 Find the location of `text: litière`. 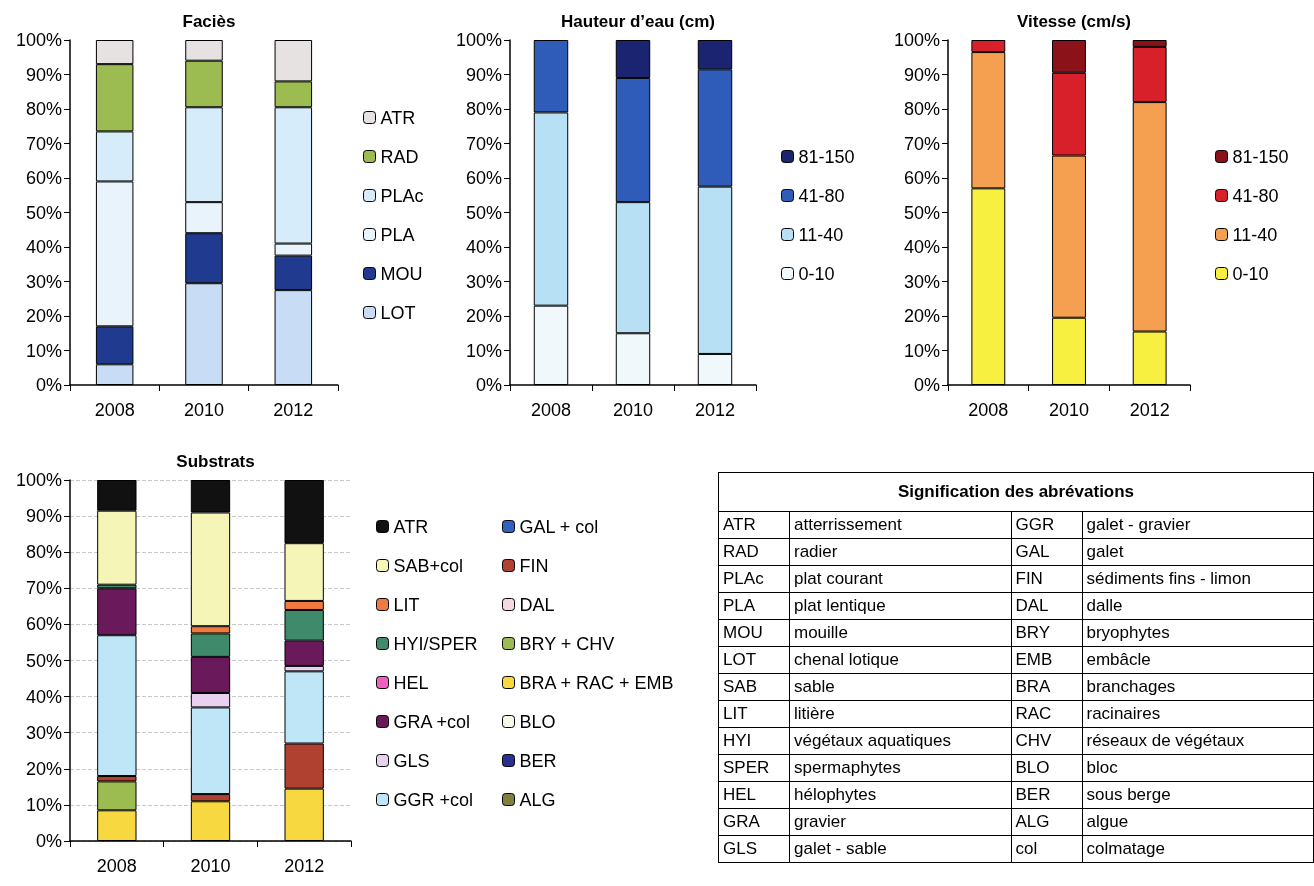

text: litière is located at coordinates (900, 714).